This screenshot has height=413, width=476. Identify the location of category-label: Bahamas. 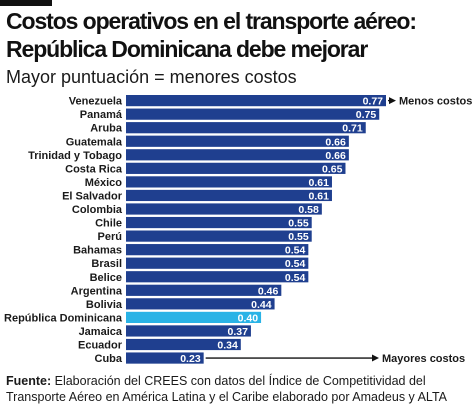
(97, 251).